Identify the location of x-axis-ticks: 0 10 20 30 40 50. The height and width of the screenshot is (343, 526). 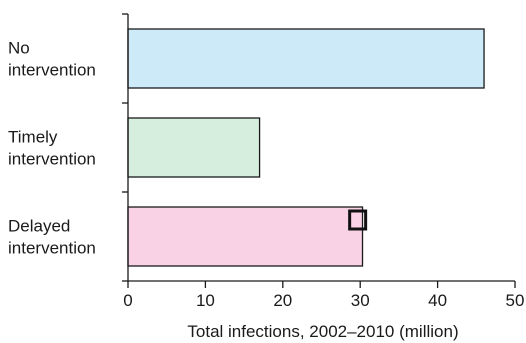
(323, 295).